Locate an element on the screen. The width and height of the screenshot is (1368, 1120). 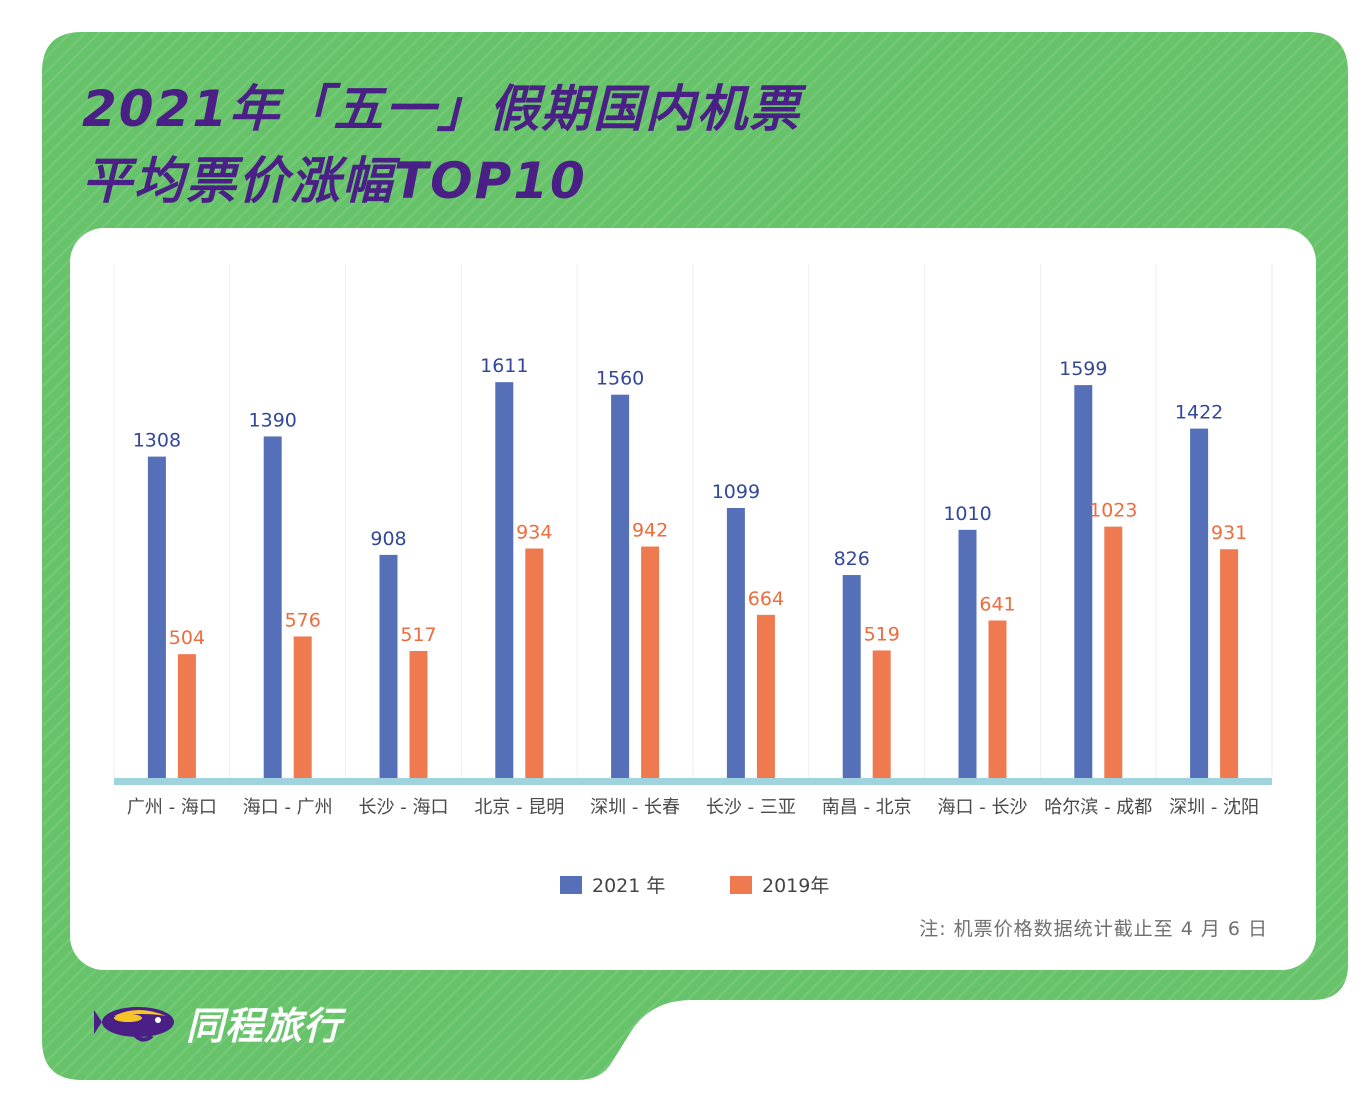
data-label-2021: 826 is located at coordinates (852, 559).